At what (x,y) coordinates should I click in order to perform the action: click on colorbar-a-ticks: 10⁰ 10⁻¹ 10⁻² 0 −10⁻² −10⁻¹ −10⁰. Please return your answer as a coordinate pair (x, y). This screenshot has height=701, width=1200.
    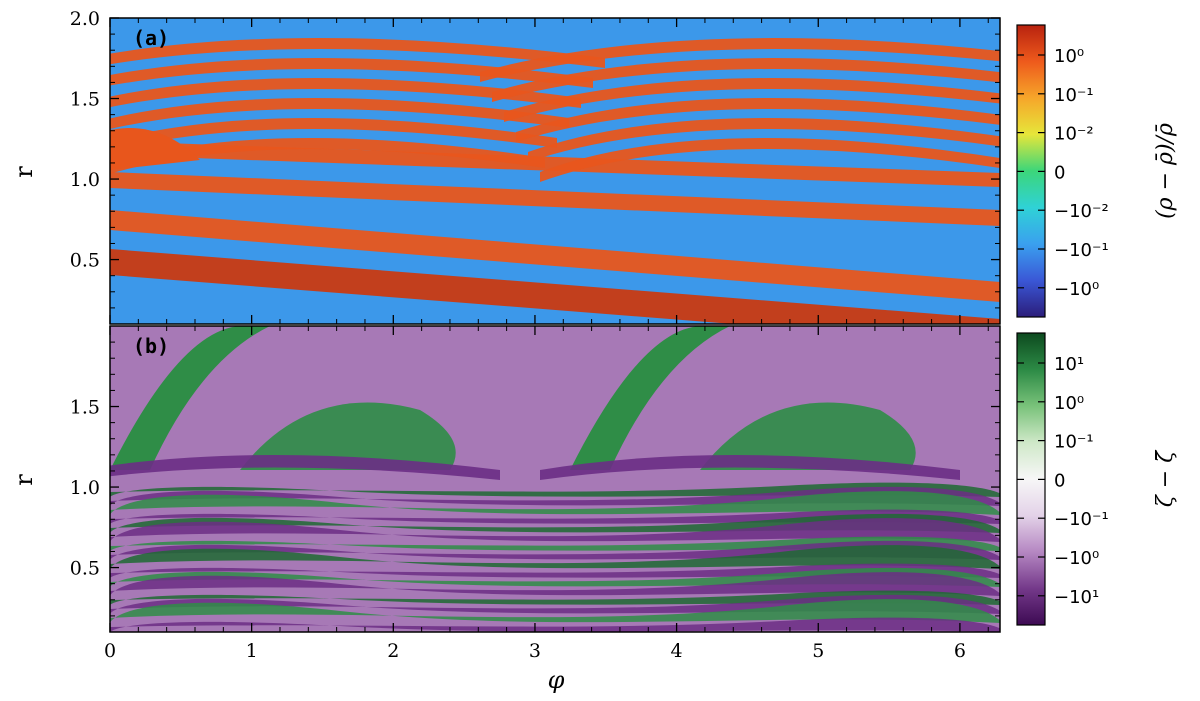
    Looking at the image, I should click on (1063, 173).